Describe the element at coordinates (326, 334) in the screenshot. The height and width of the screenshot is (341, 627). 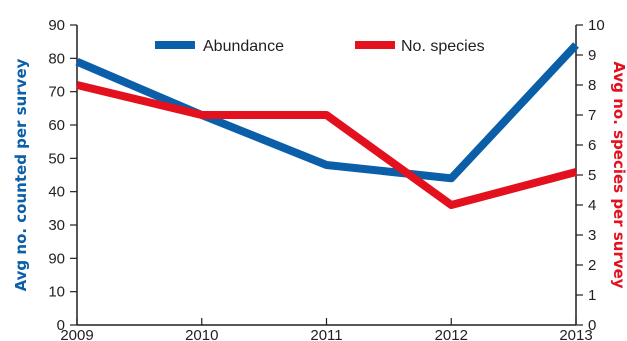
I see `x-tick-label: 2011` at that location.